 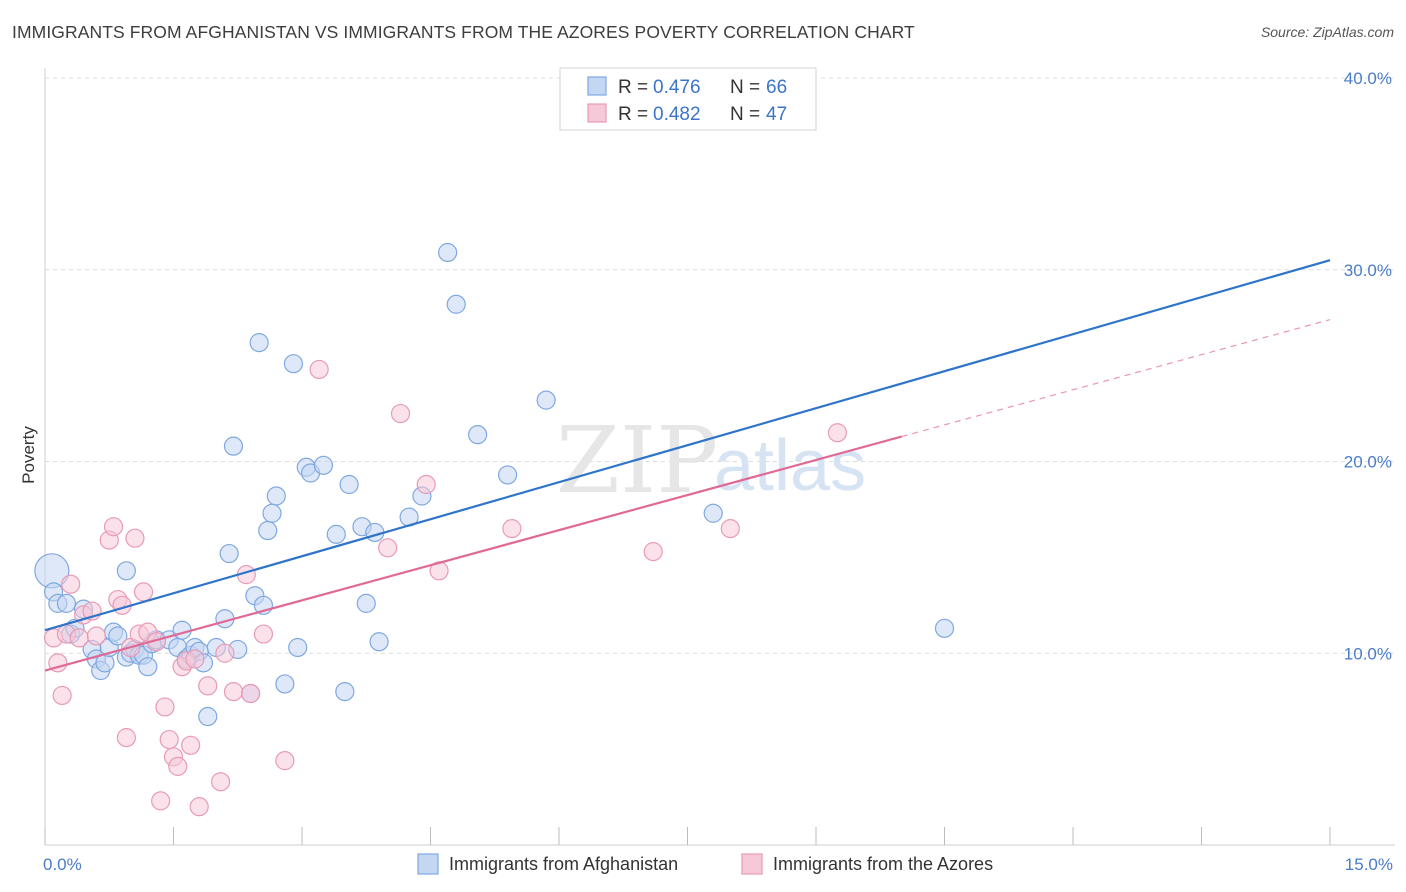 I want to click on legend-n-value-azores: 47, so click(x=776, y=114).